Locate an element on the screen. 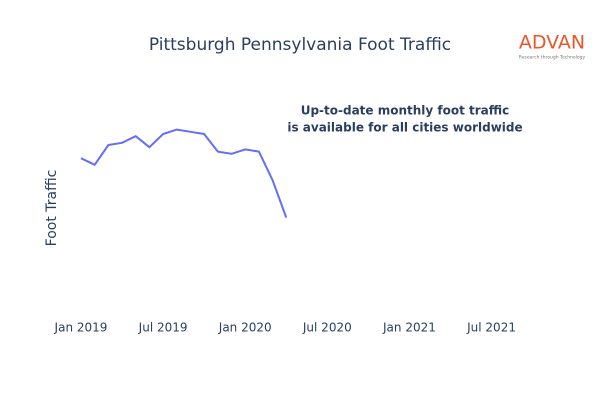  x-tick-label: Jul 2019 is located at coordinates (163, 328).